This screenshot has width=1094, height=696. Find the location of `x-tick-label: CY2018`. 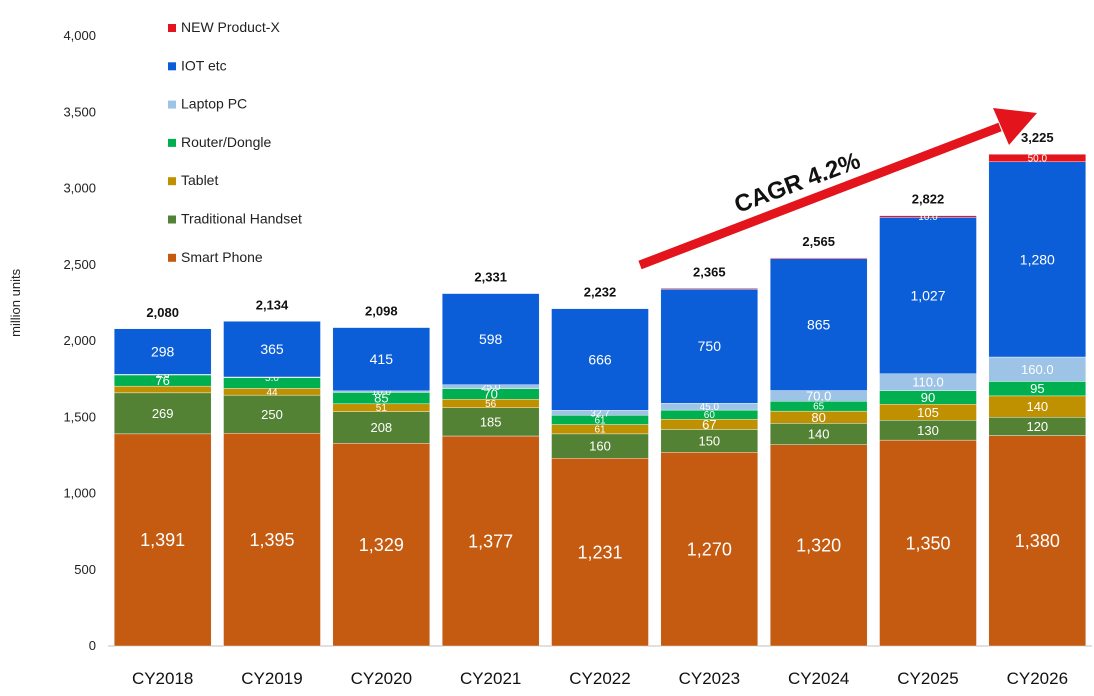

x-tick-label: CY2018 is located at coordinates (162, 678).